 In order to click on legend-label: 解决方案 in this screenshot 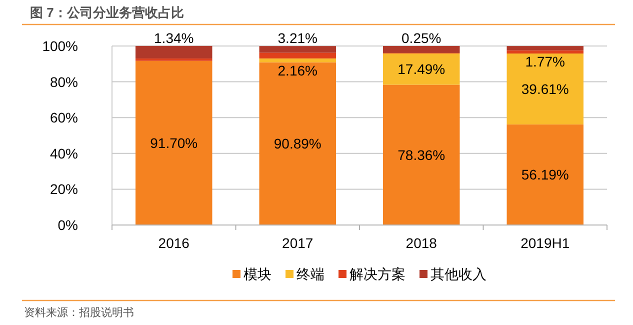, I will do `click(378, 274)`.